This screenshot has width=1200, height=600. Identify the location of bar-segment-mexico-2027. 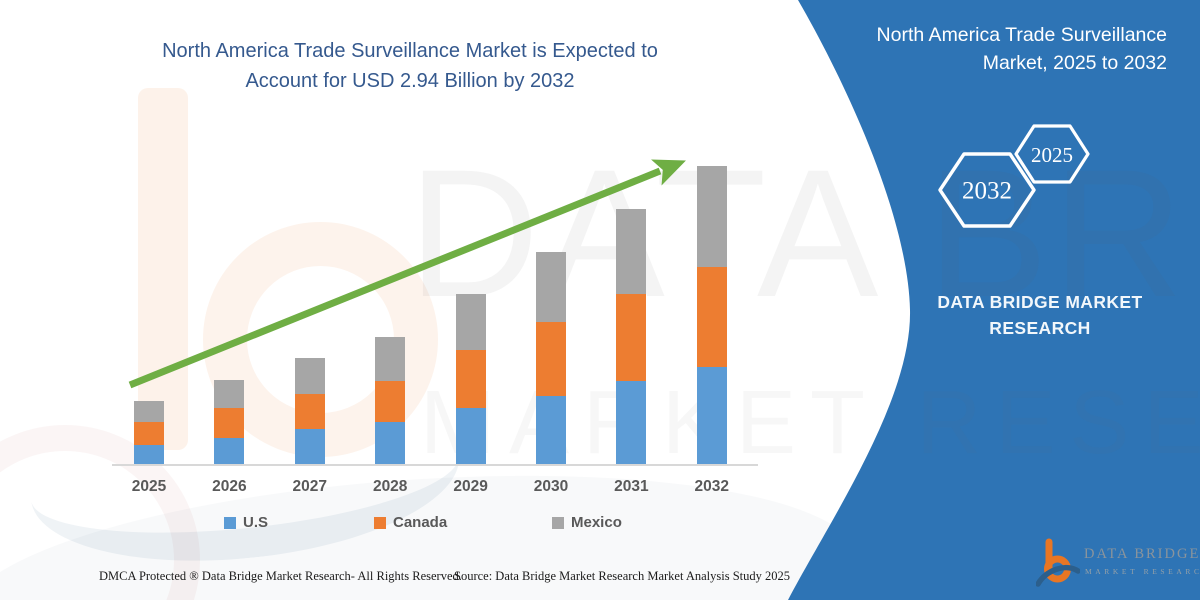
(309, 376).